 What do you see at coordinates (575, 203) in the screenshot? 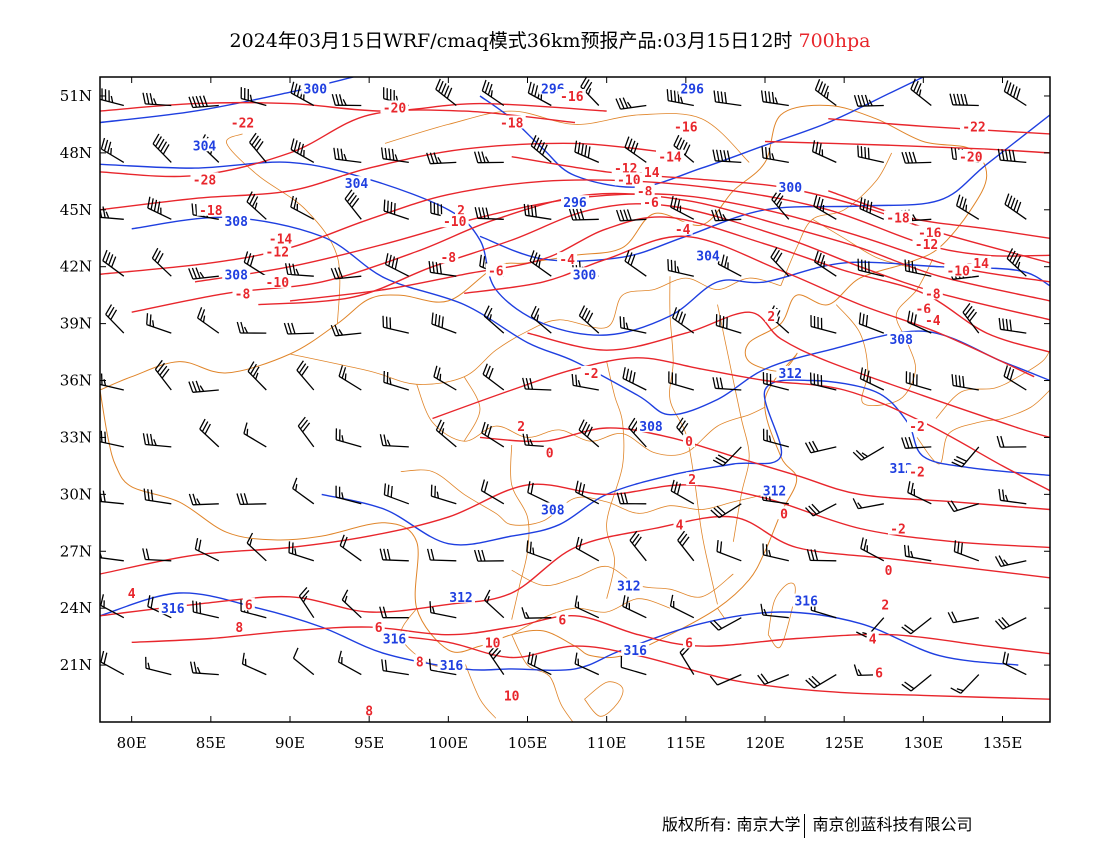
I see `height-label-text: 296` at bounding box center [575, 203].